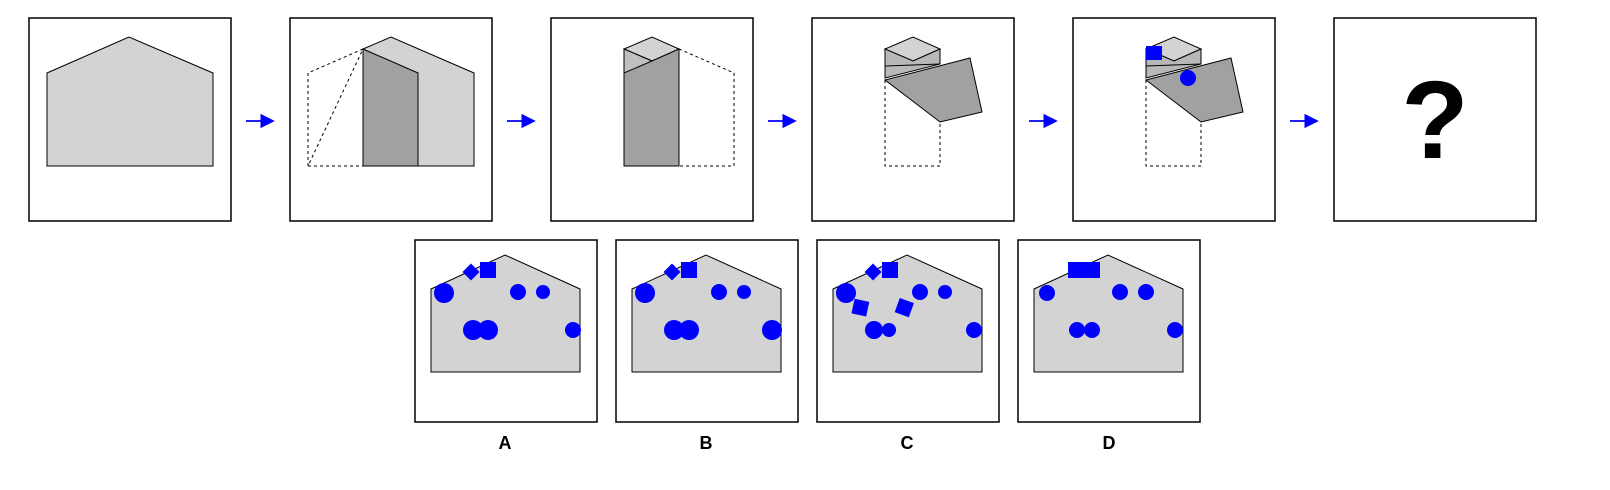 This screenshot has width=1610, height=490. I want to click on option-a-label: A, so click(505, 443).